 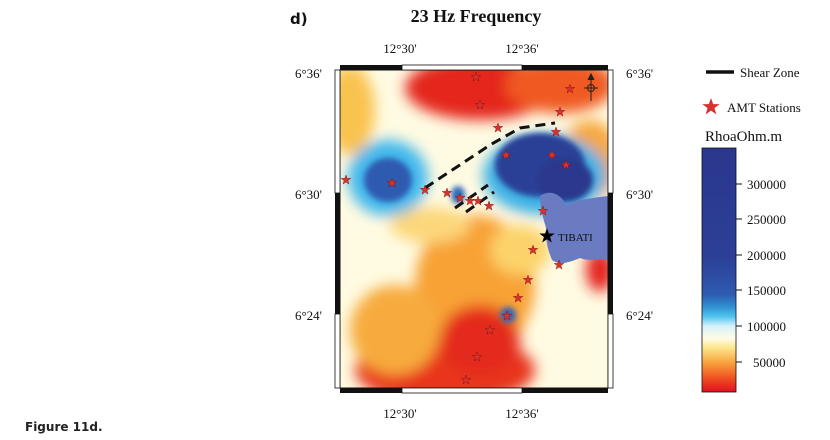 I want to click on stations-legend-label: AMT Stations, so click(x=764, y=107).